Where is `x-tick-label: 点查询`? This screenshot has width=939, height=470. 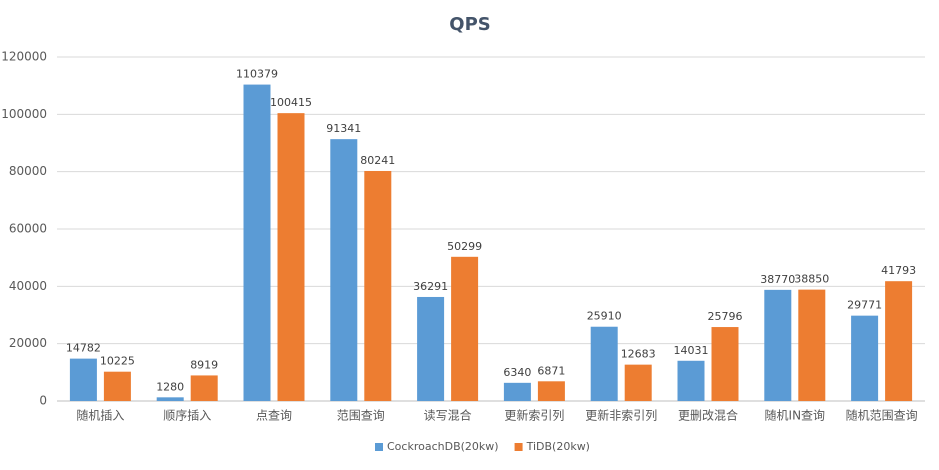
x-tick-label: 点查询 is located at coordinates (274, 416).